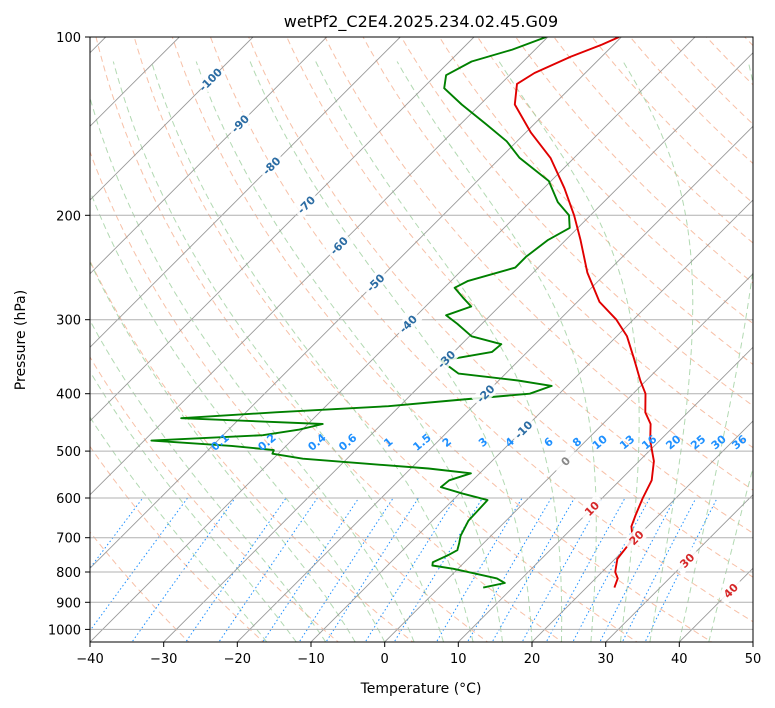  I want to click on x-tick-label: −10, so click(310, 659).